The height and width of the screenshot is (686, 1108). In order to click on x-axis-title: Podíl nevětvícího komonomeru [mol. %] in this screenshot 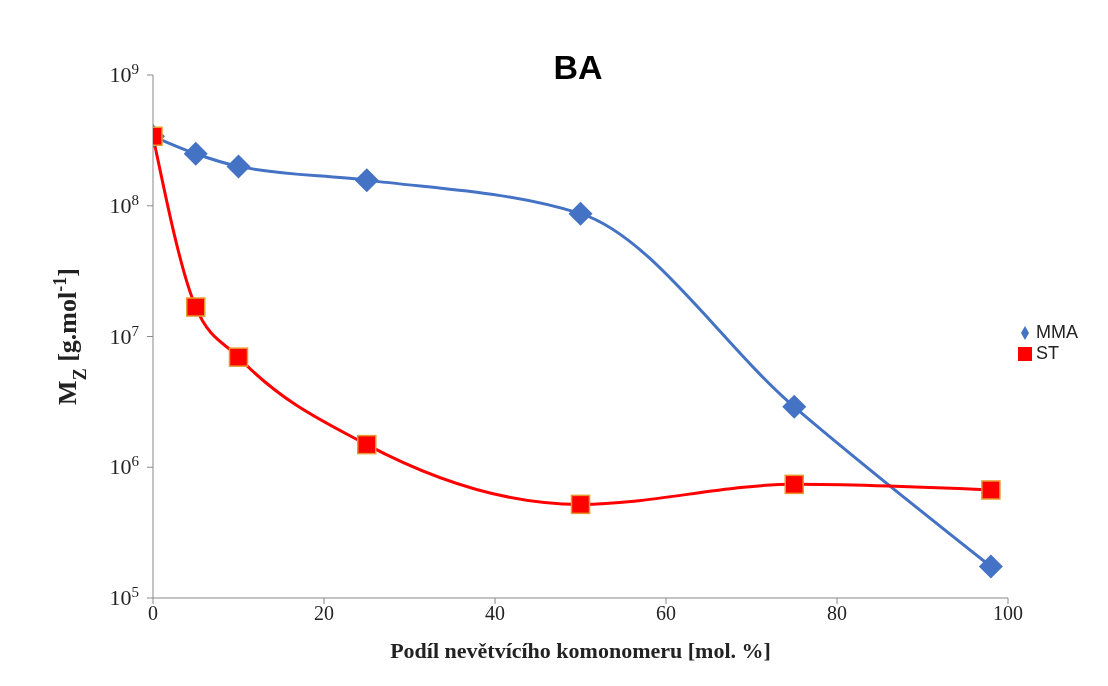, I will do `click(580, 650)`.